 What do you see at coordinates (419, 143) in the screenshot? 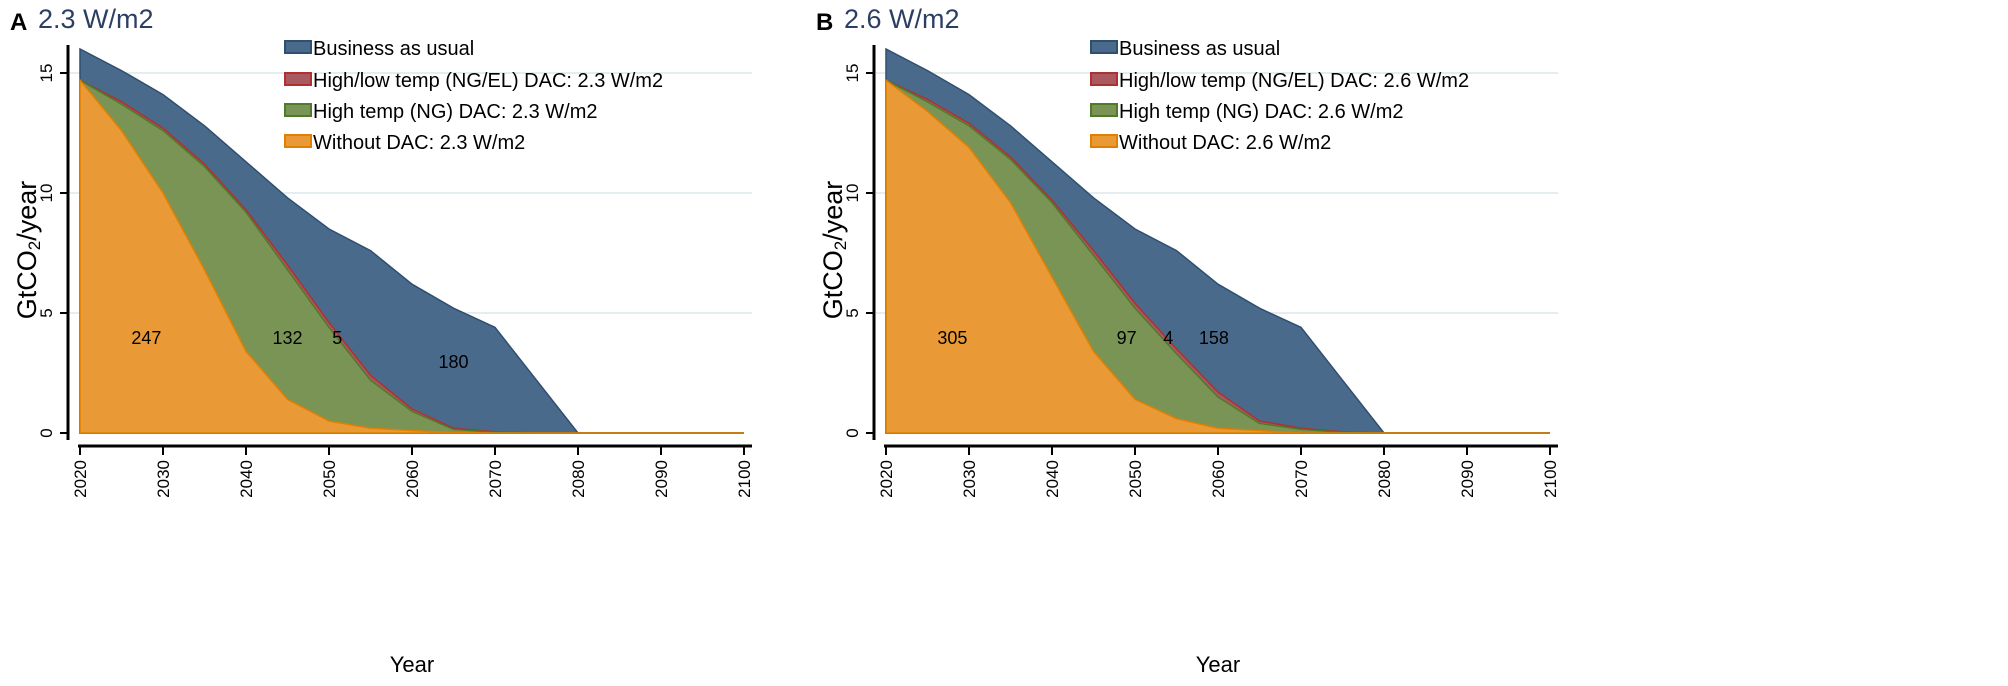
I see `legend-label: Without DAC: 2.3 W/m2` at bounding box center [419, 143].